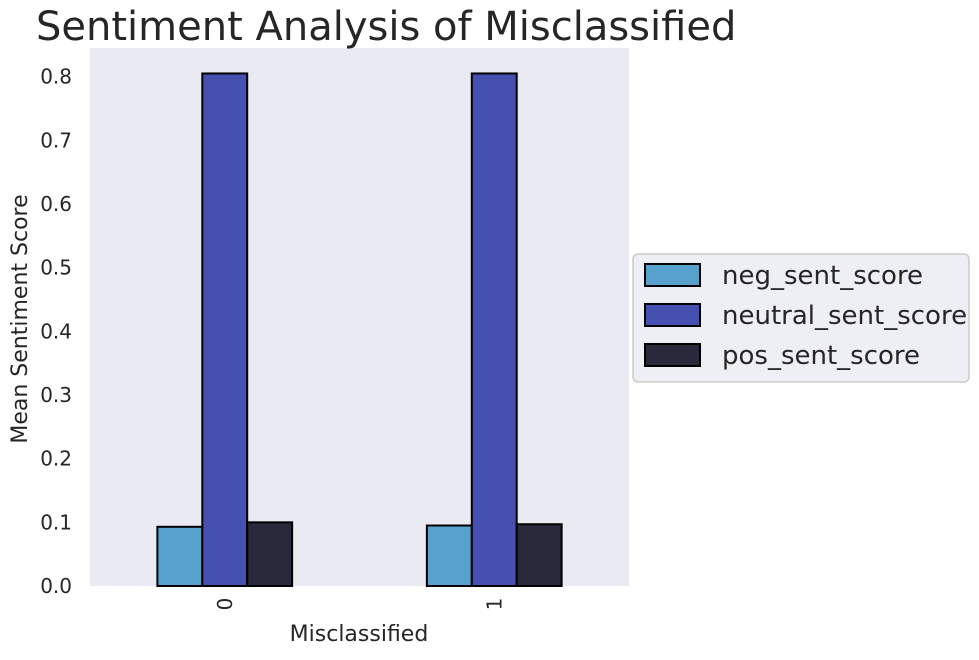 This screenshot has width=979, height=660. What do you see at coordinates (225, 604) in the screenshot?
I see `x-tick-label: 0` at bounding box center [225, 604].